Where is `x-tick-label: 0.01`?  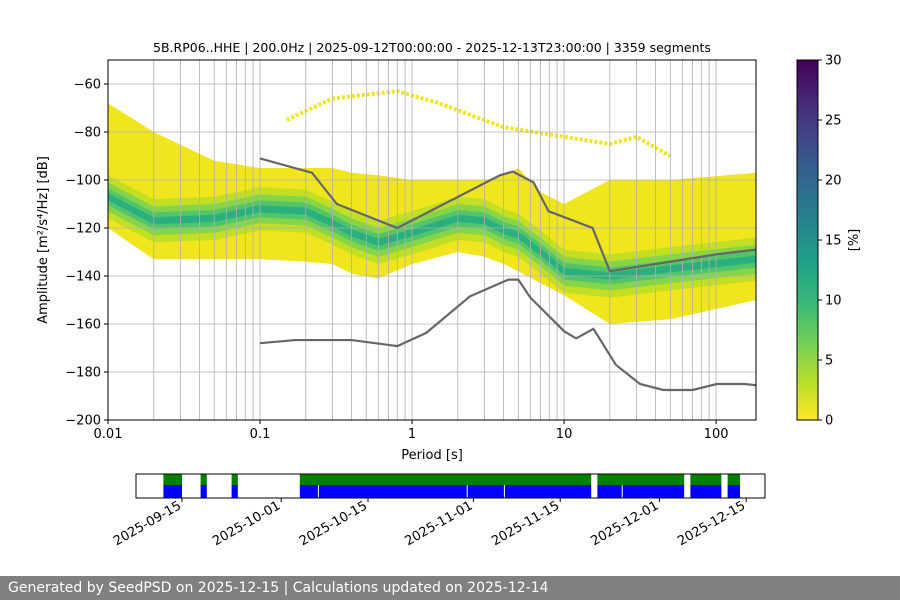
x-tick-label: 0.01 is located at coordinates (108, 434).